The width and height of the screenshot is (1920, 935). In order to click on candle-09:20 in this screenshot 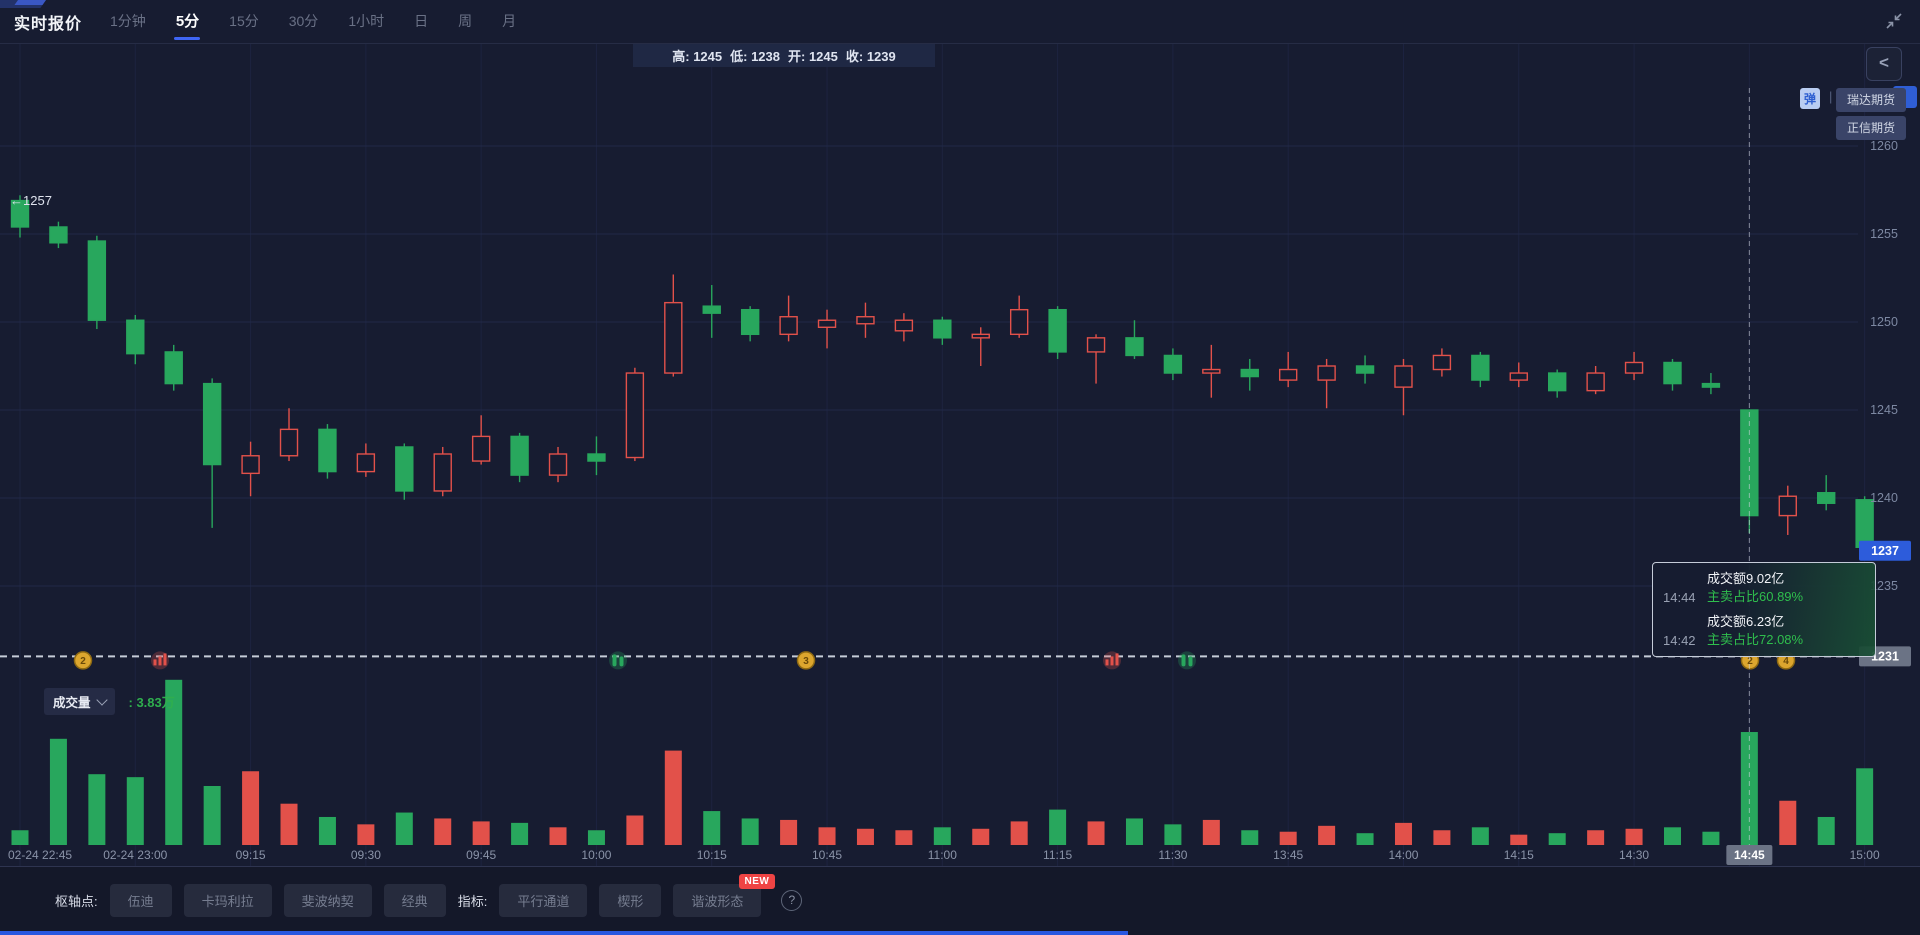, I will do `click(289, 435)`.